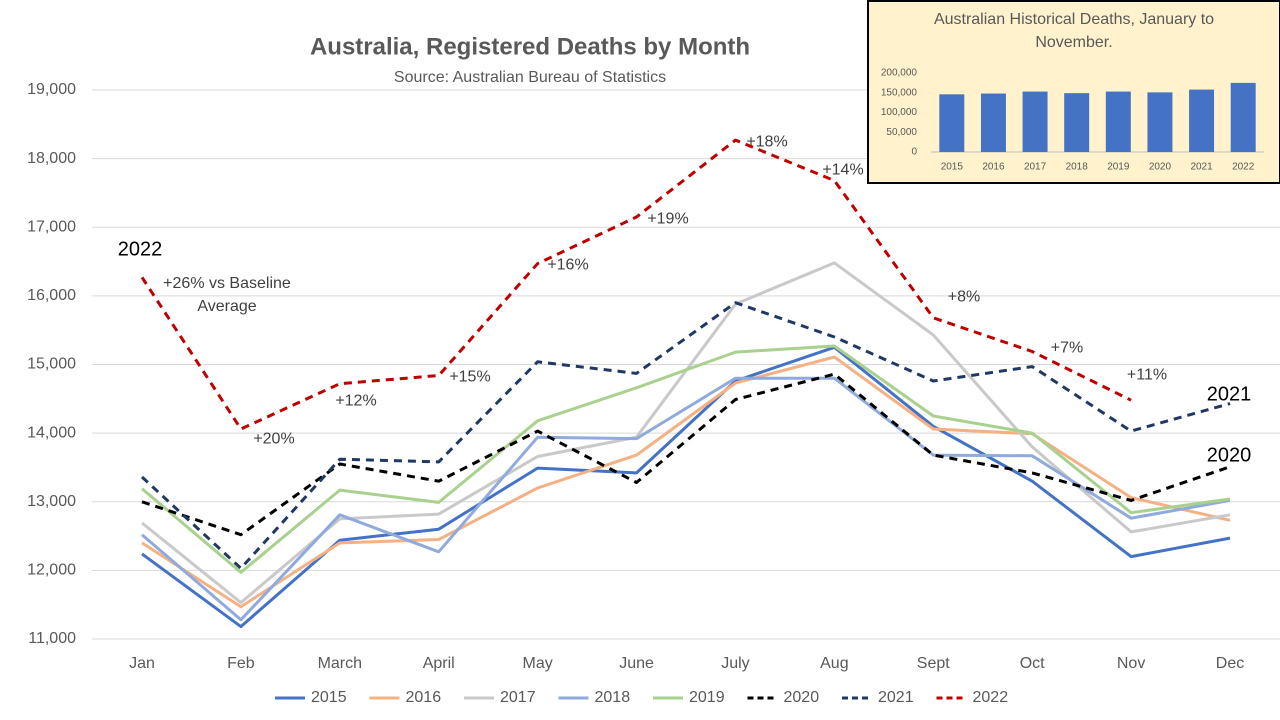 The image size is (1280, 720). Describe the element at coordinates (51, 295) in the screenshot. I see `y-tick-label: 16,000` at that location.